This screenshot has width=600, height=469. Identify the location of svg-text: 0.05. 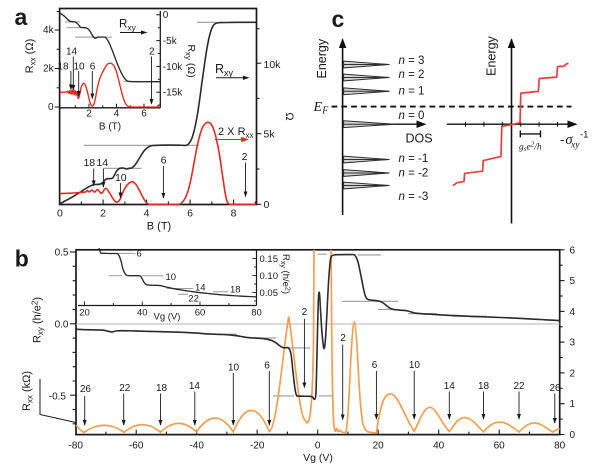
(269, 293).